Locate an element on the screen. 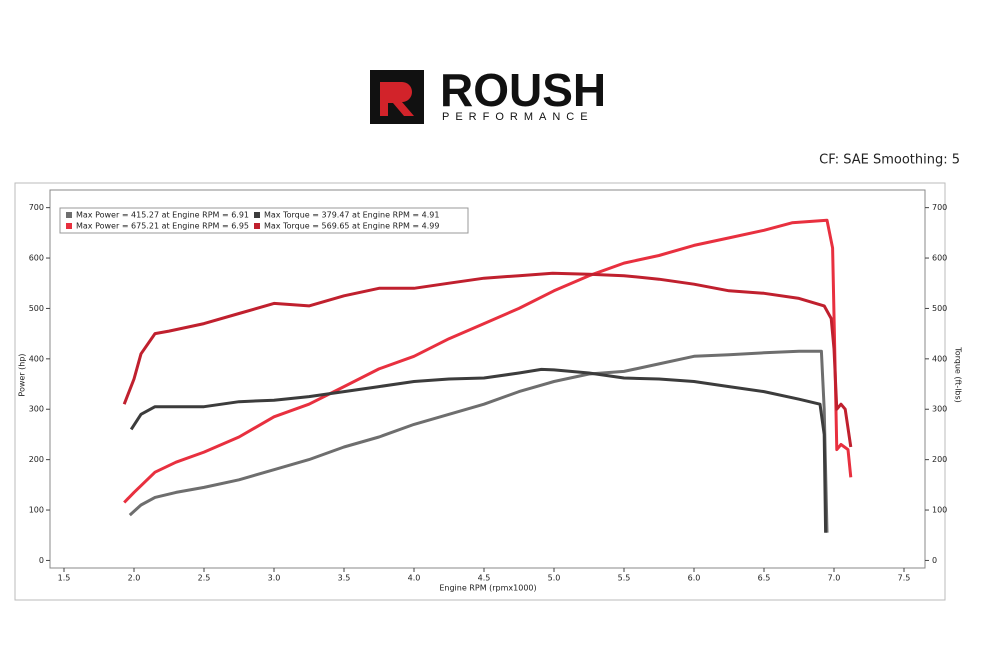 The height and width of the screenshot is (667, 1000). logo: ROUSH PERFORMANCE is located at coordinates (488, 94).